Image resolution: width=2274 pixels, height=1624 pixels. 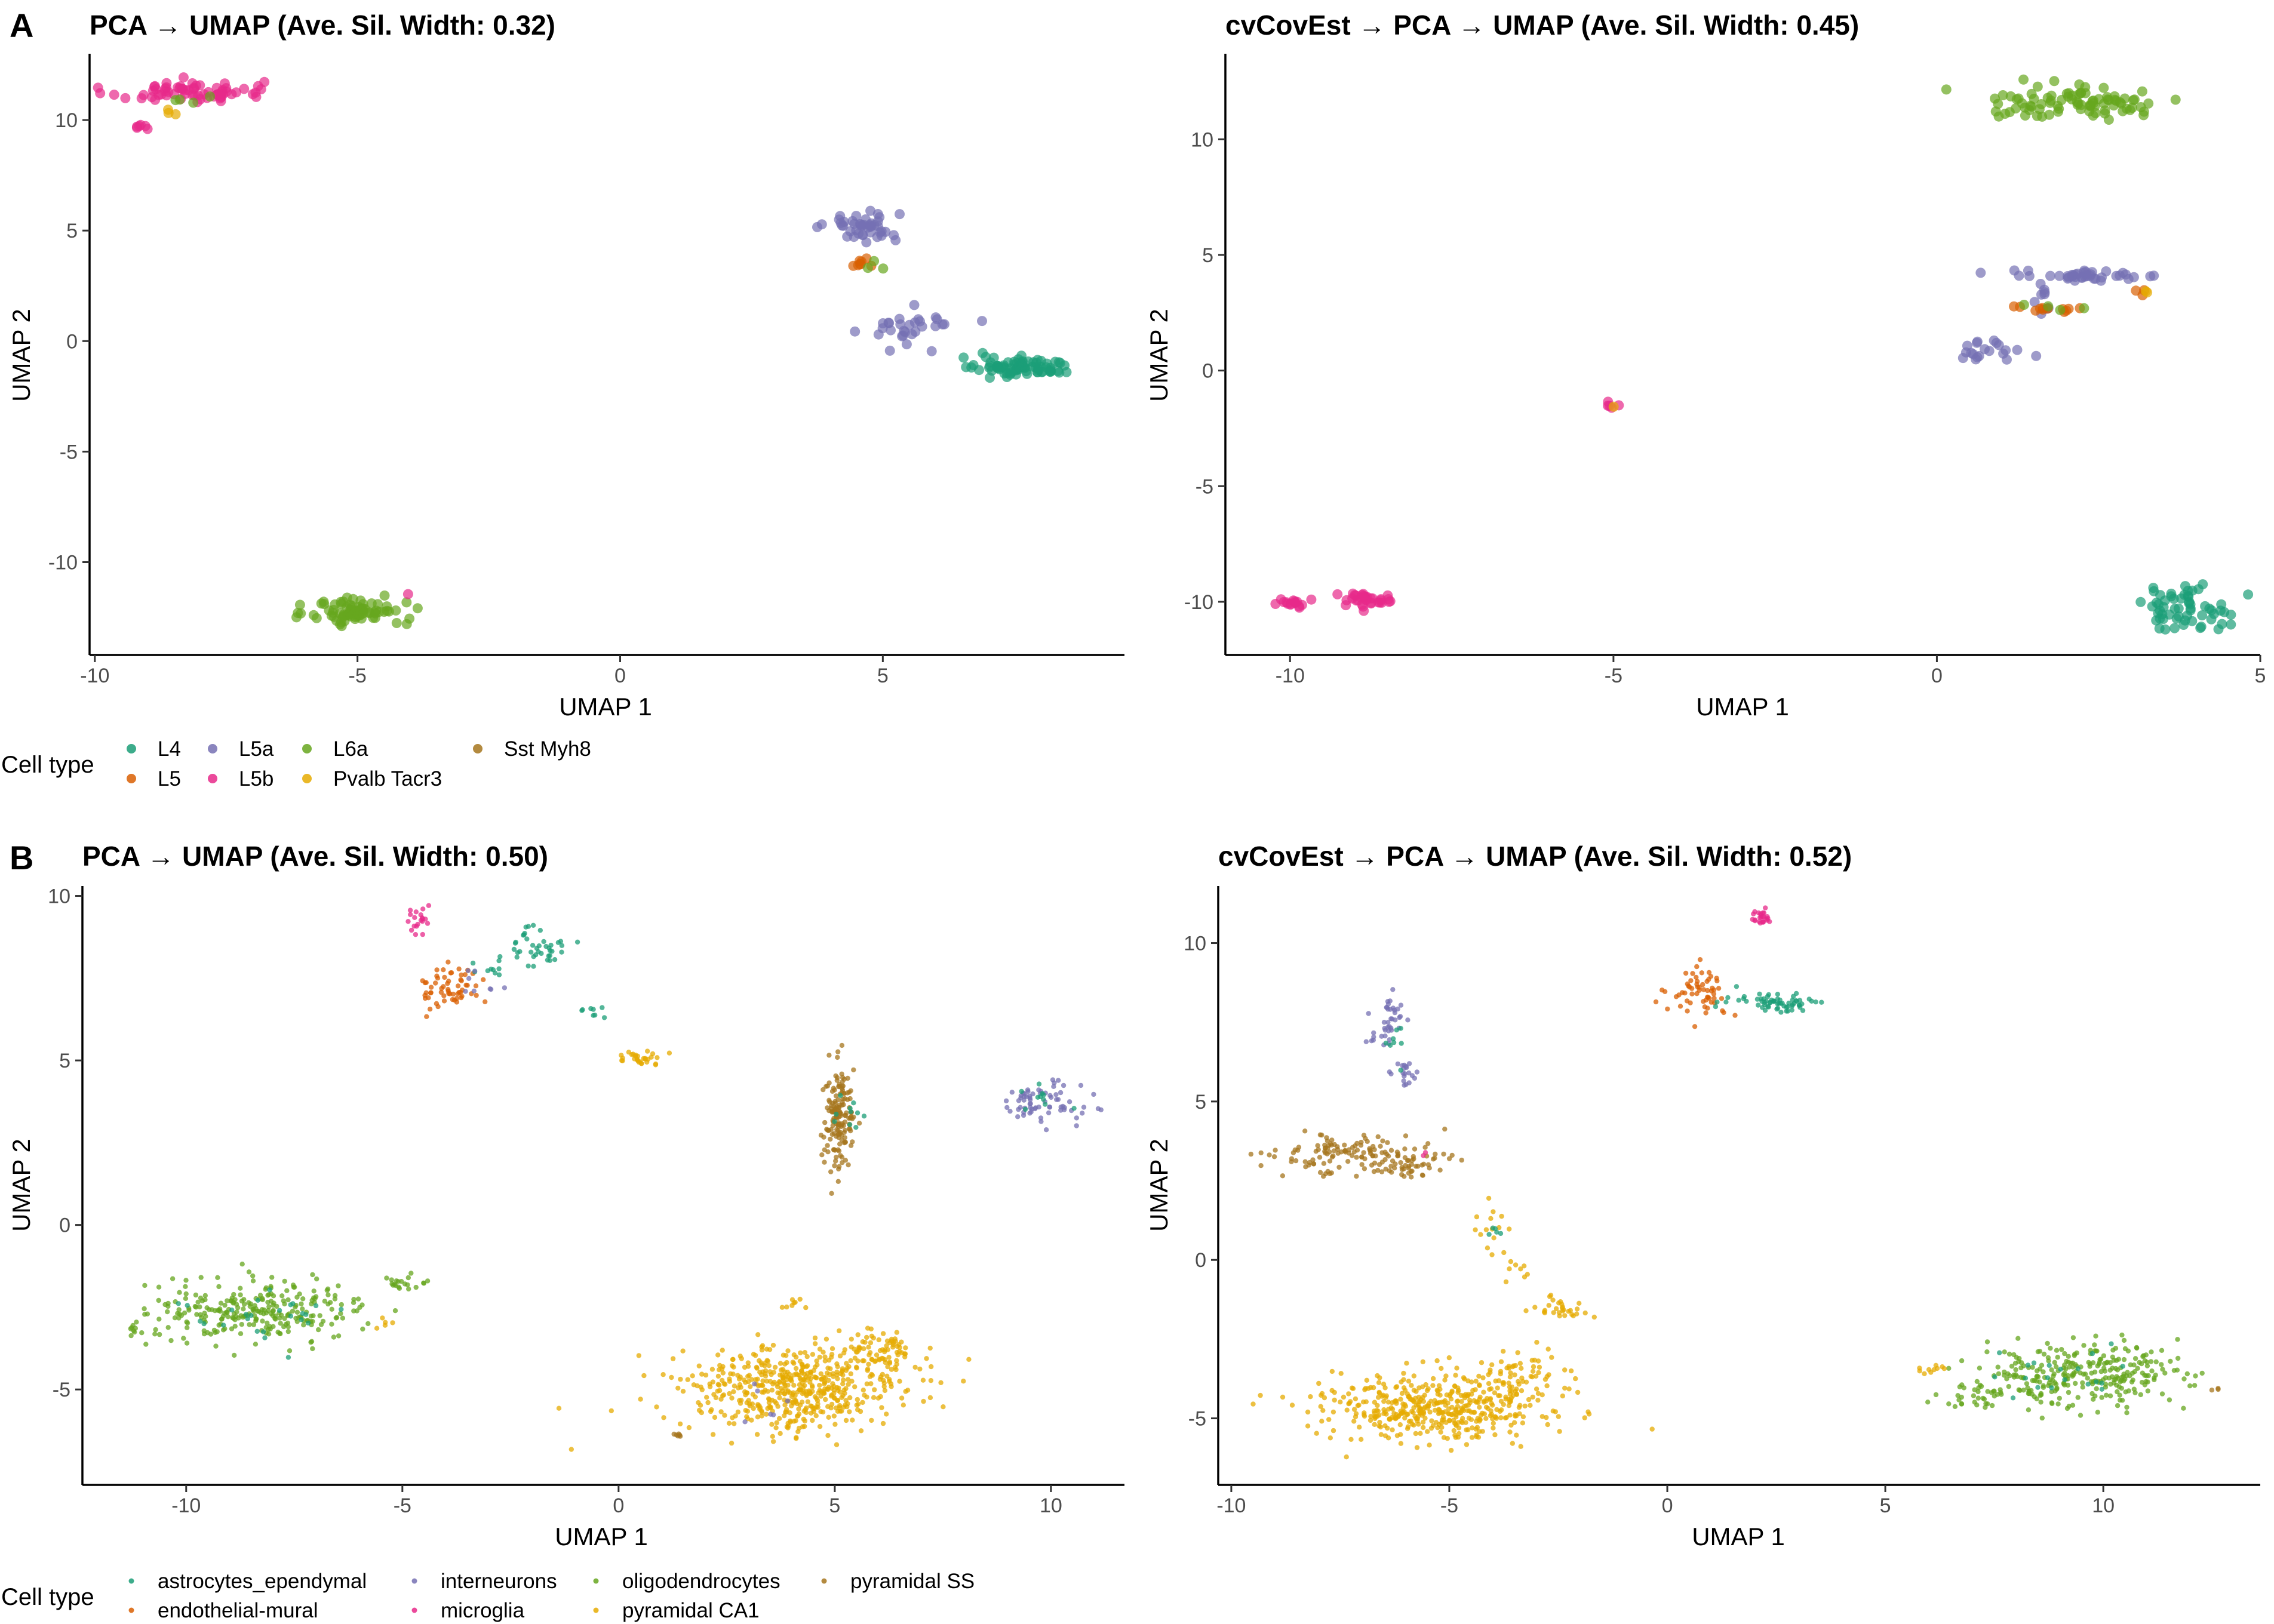 I want to click on x-tick-label: 5, so click(x=883, y=676).